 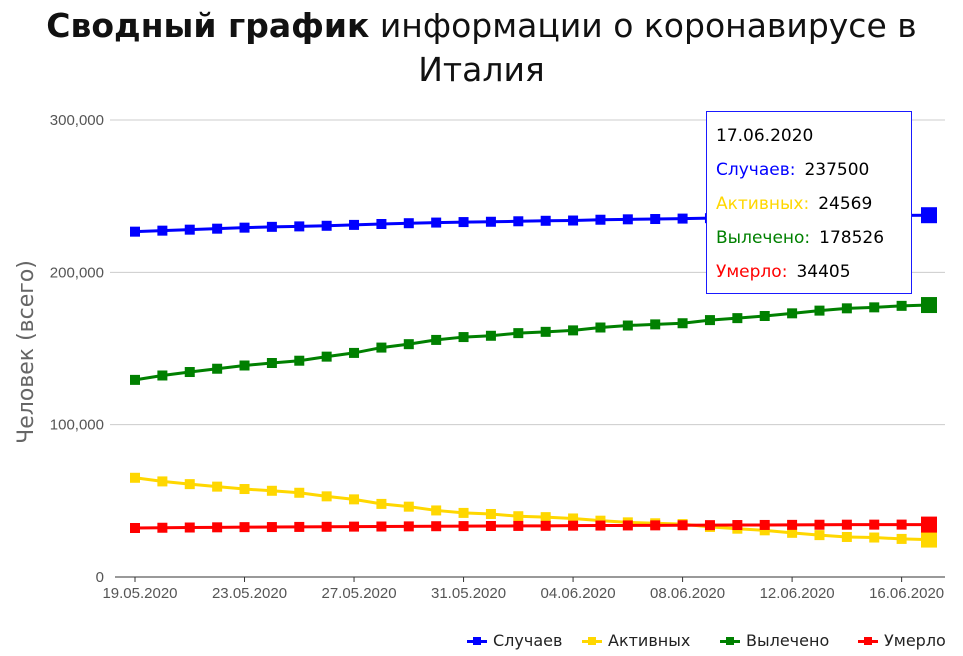 What do you see at coordinates (578, 593) in the screenshot?
I see `x-tick-label: 04.06.2020` at bounding box center [578, 593].